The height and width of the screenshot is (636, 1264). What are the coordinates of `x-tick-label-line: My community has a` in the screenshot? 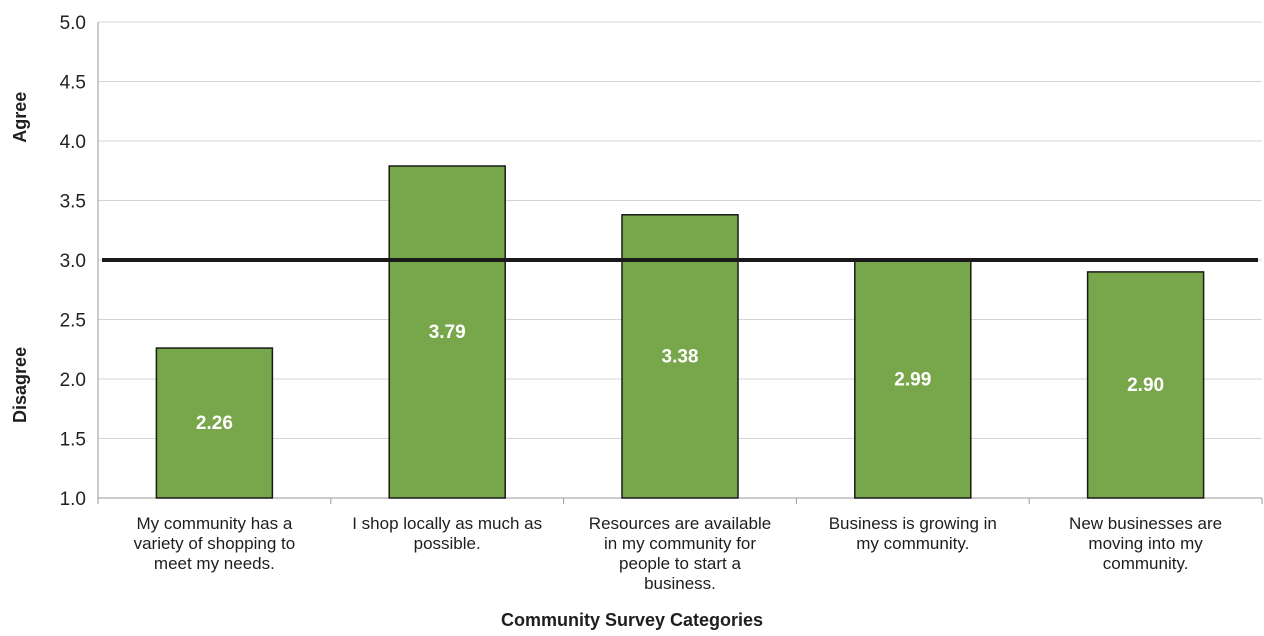 It's located at (214, 523).